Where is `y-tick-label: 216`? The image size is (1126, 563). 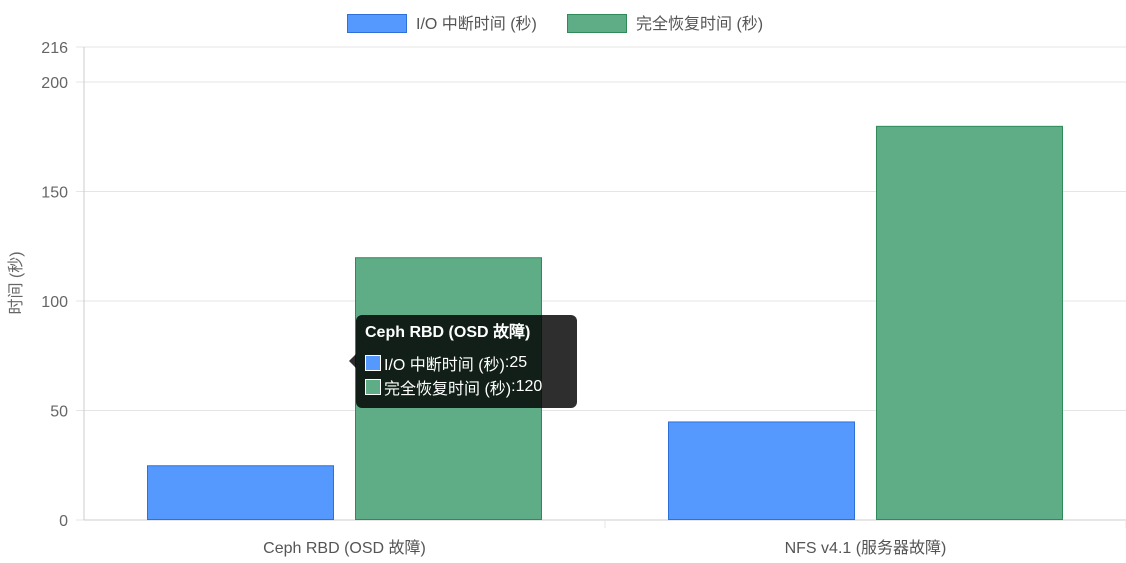 y-tick-label: 216 is located at coordinates (54, 48).